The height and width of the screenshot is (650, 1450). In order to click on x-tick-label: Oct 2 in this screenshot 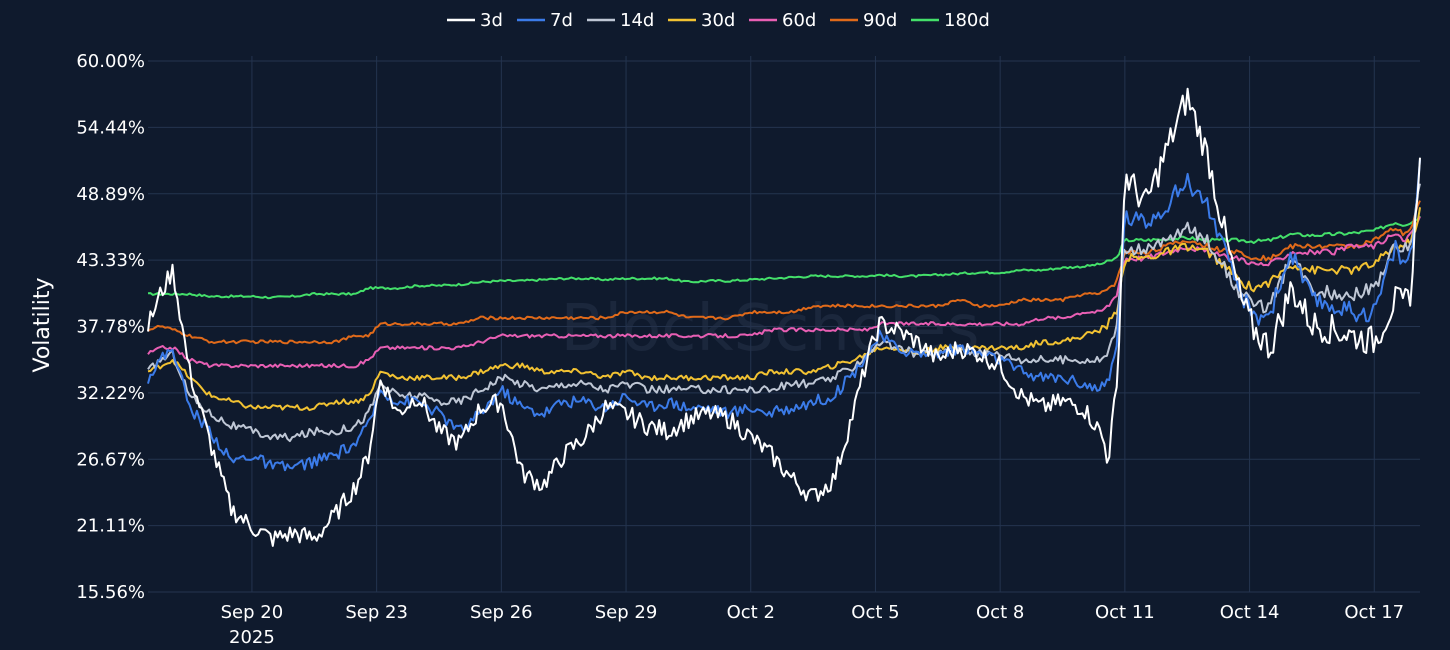, I will do `click(751, 612)`.